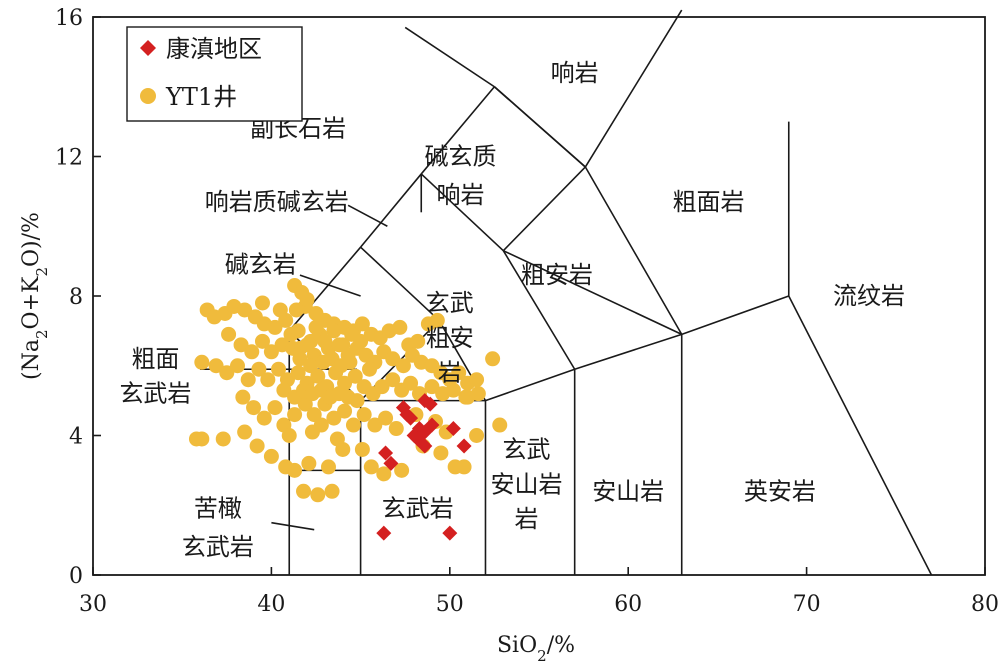  I want to click on x-tick-label: 60, so click(628, 604).